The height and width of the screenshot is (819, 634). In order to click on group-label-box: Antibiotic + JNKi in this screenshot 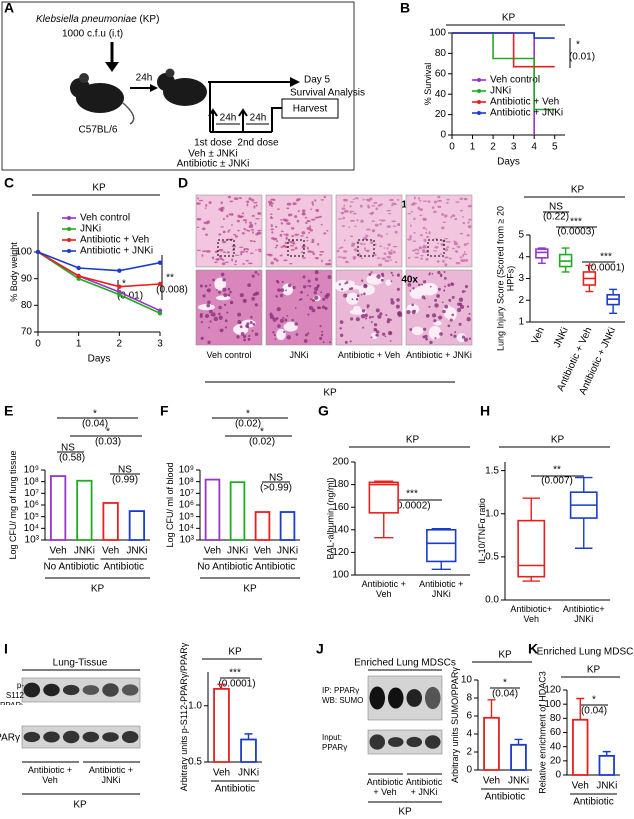, I will do `click(111, 775)`.